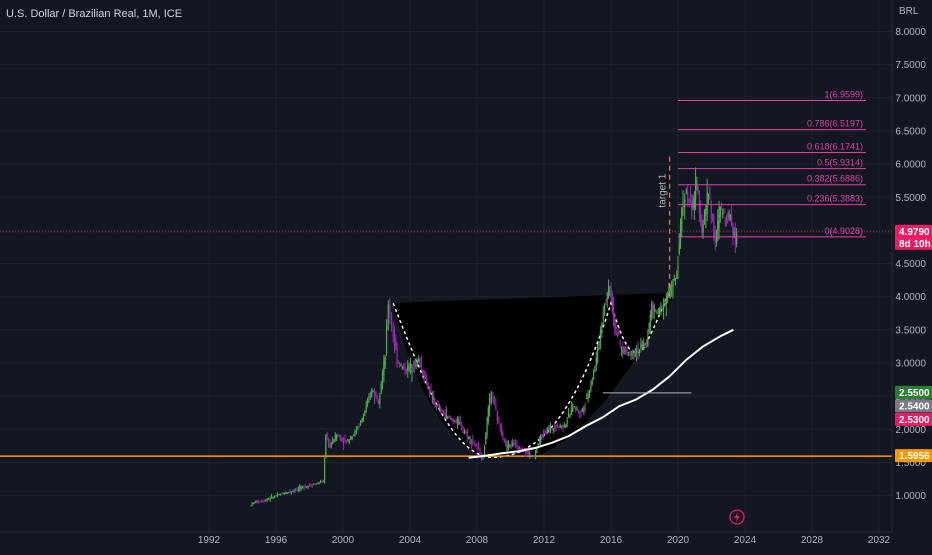  I want to click on cup-curve, so click(531, 375).